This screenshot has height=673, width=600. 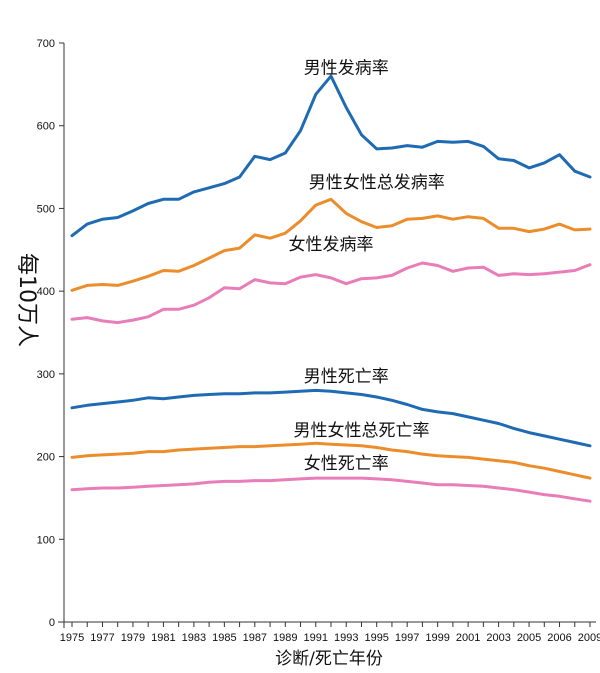 What do you see at coordinates (346, 69) in the screenshot?
I see `label-male-incidence: 男性发病率` at bounding box center [346, 69].